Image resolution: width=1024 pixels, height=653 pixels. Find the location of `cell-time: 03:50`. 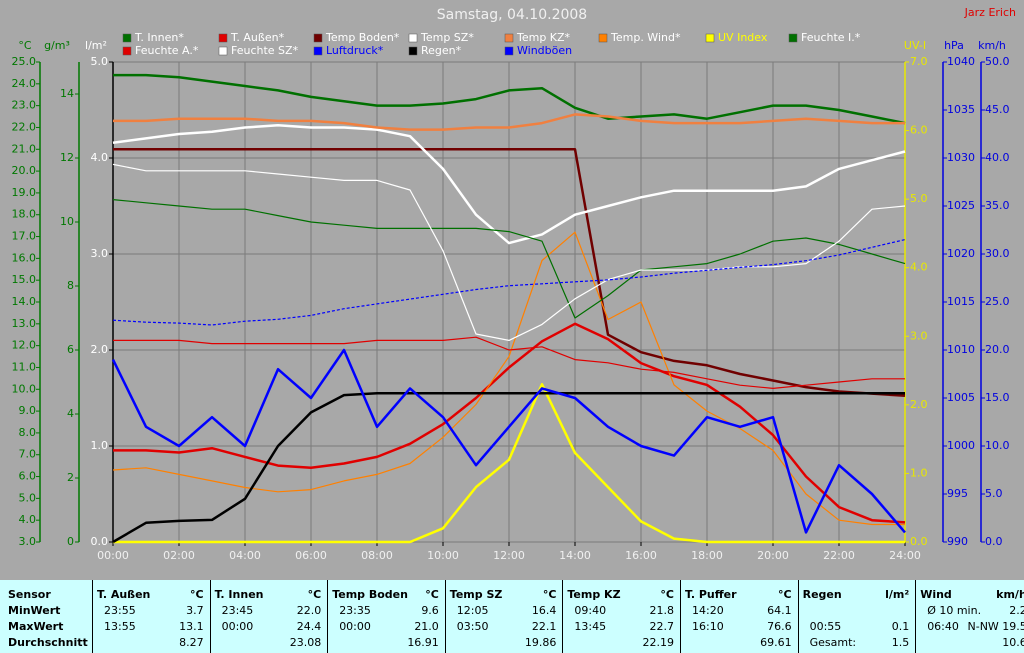

cell-time: 03:50 is located at coordinates (472, 626).